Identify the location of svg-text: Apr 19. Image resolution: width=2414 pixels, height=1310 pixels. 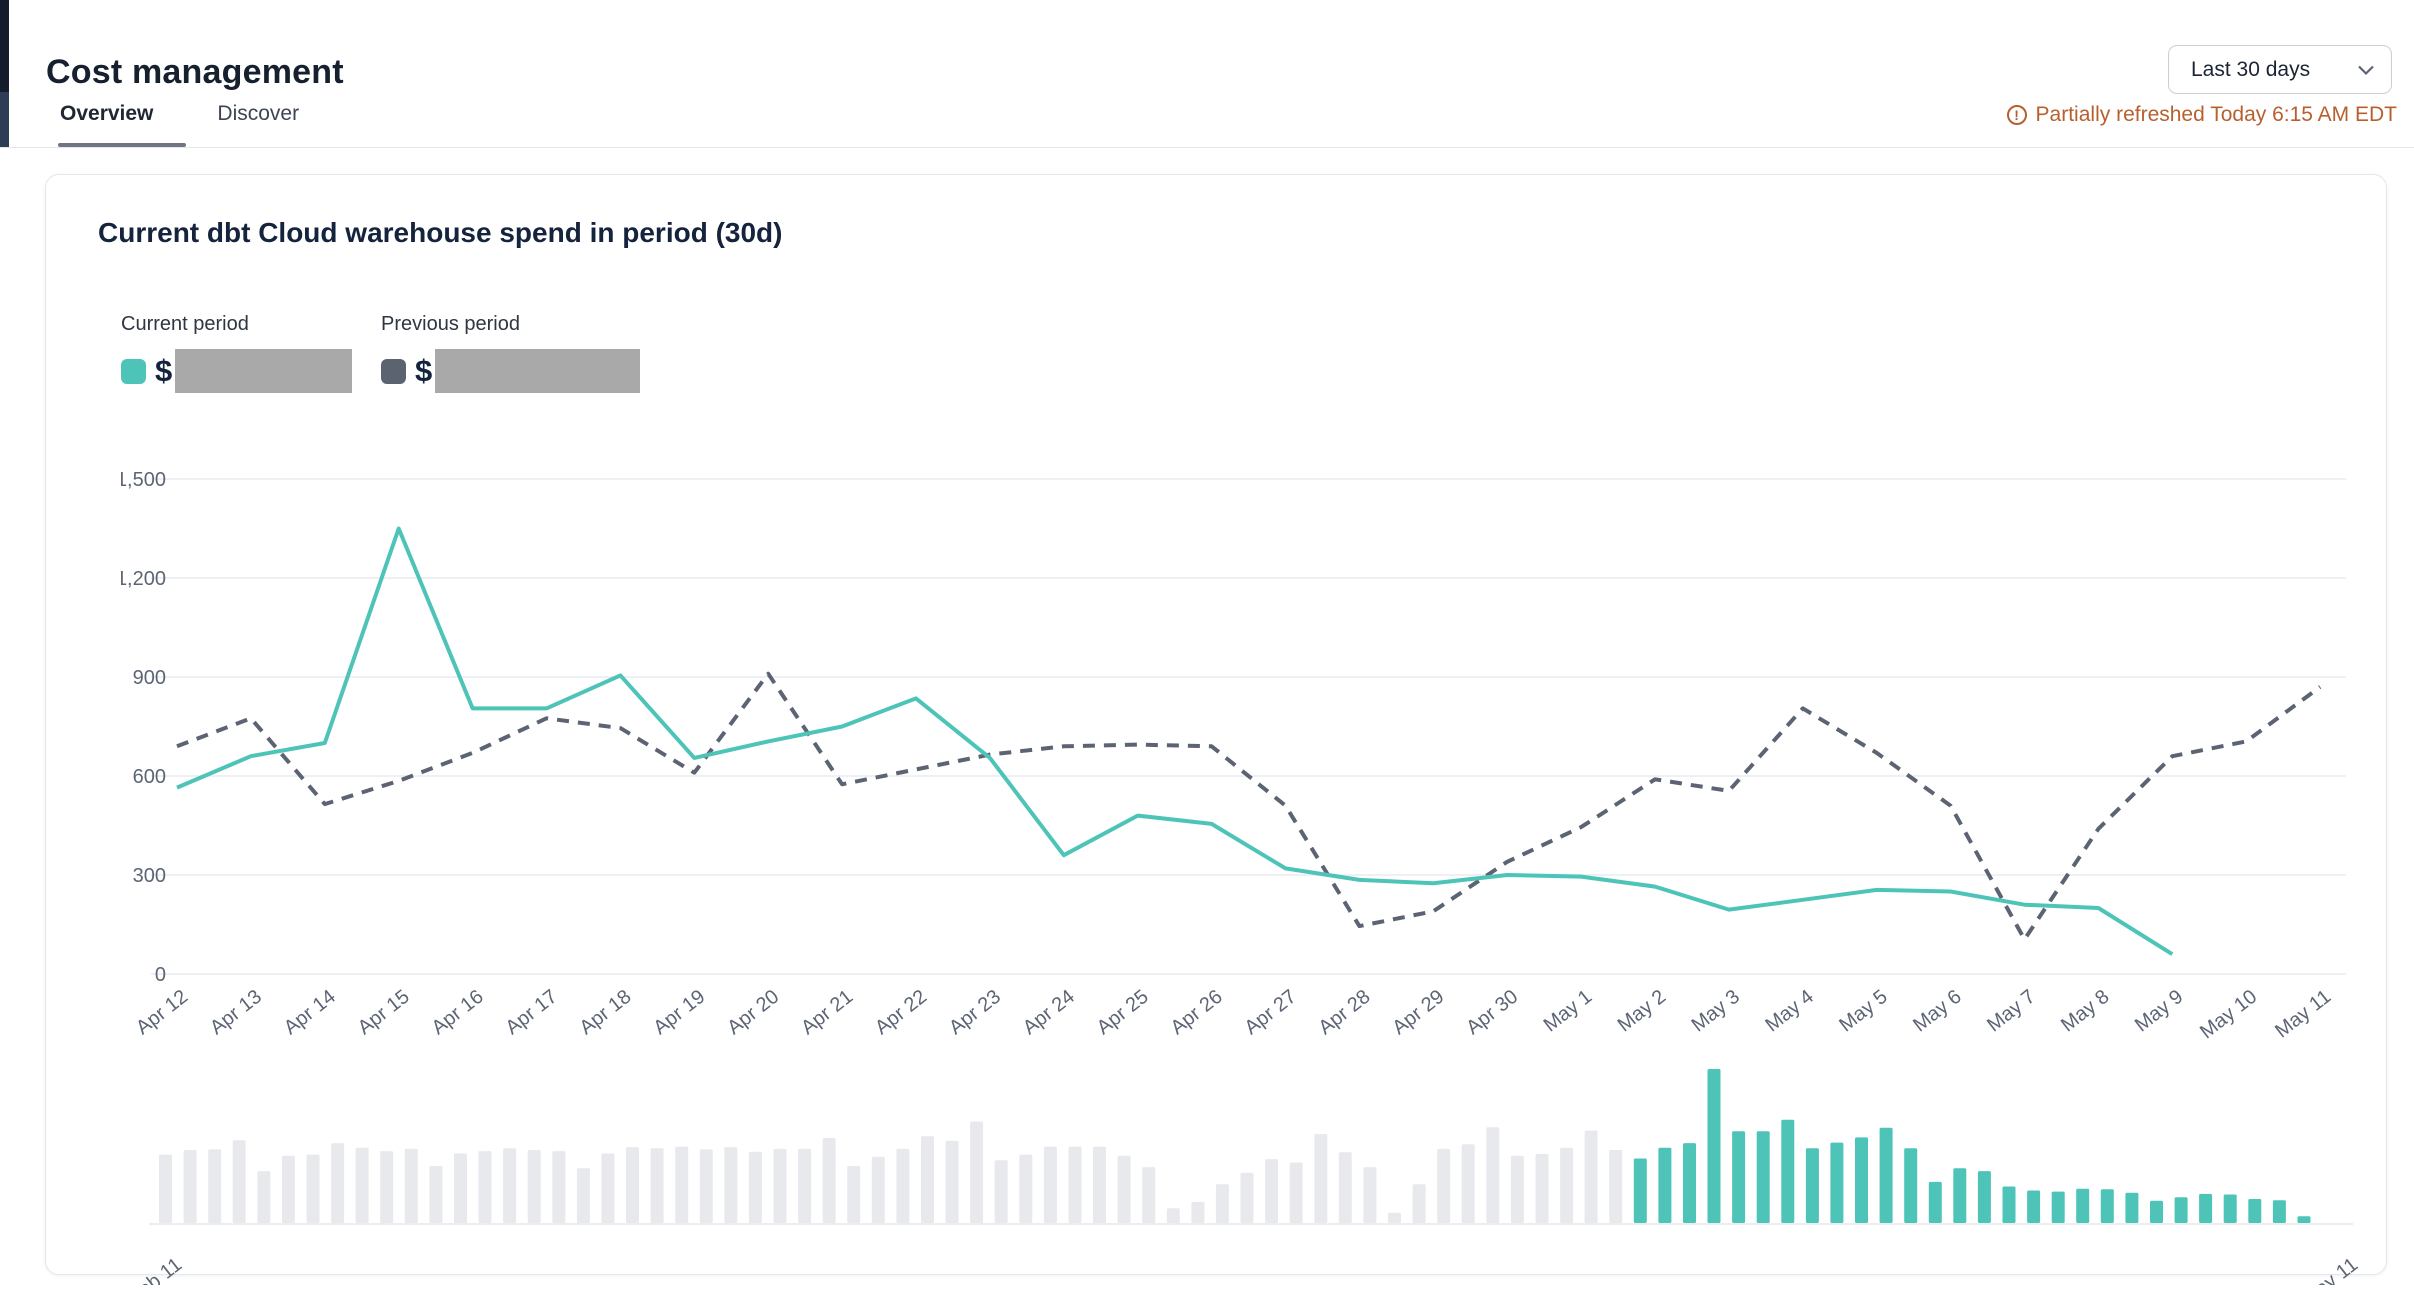
(679, 1013).